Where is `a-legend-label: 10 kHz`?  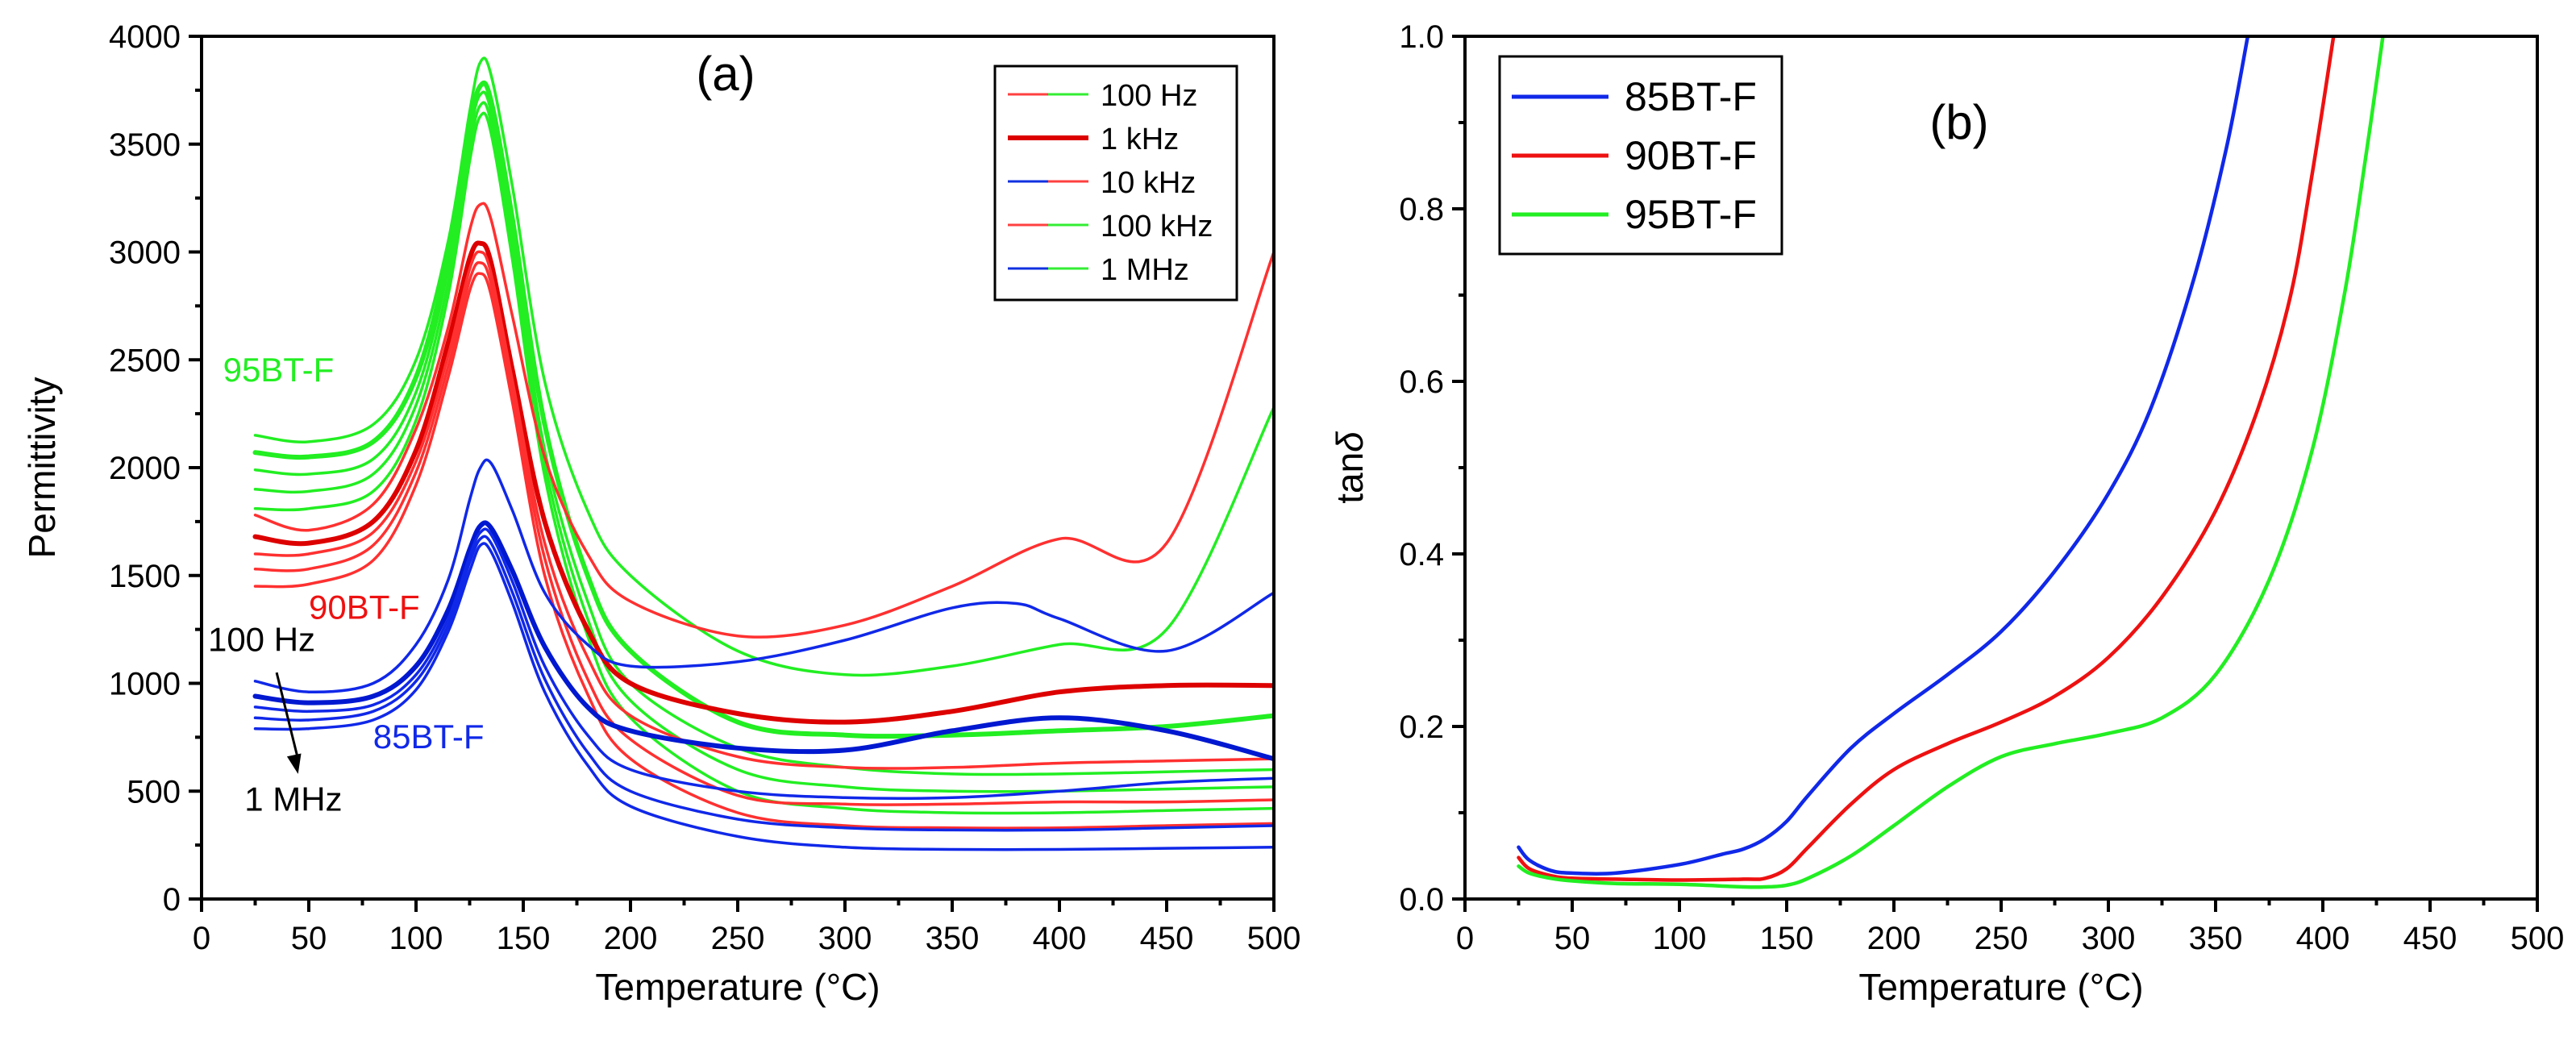 a-legend-label: 10 kHz is located at coordinates (1148, 183).